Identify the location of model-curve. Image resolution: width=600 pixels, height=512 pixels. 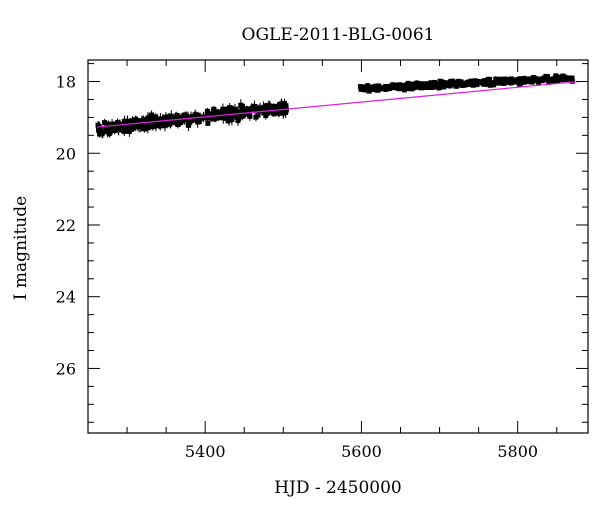
(338, 104).